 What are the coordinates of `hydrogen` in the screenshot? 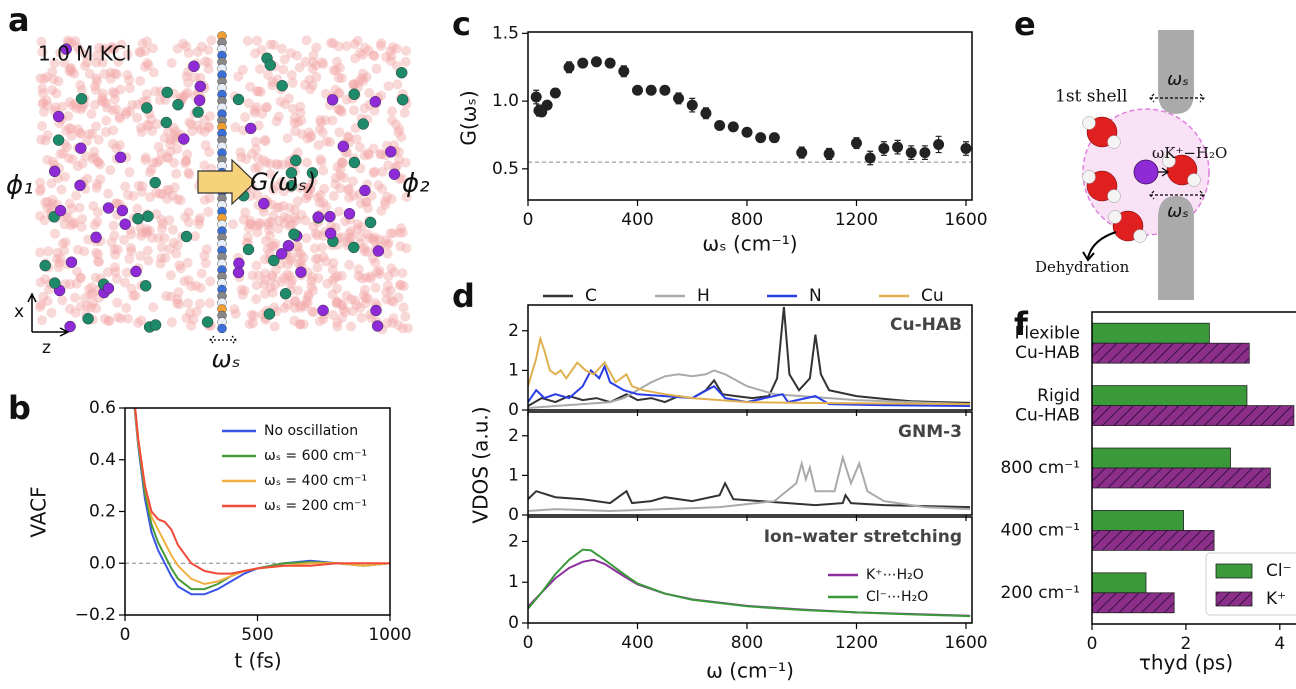 It's located at (1114, 196).